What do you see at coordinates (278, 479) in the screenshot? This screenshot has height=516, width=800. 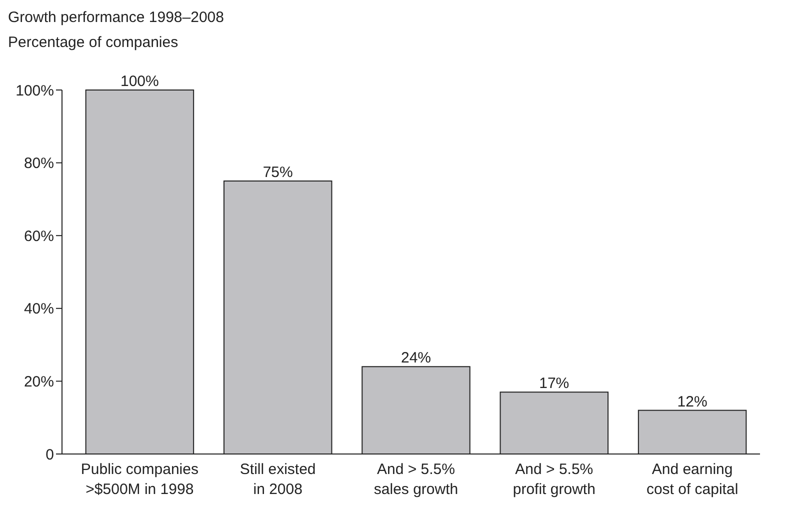 I see `x-tick-label: Still existed in 2008` at bounding box center [278, 479].